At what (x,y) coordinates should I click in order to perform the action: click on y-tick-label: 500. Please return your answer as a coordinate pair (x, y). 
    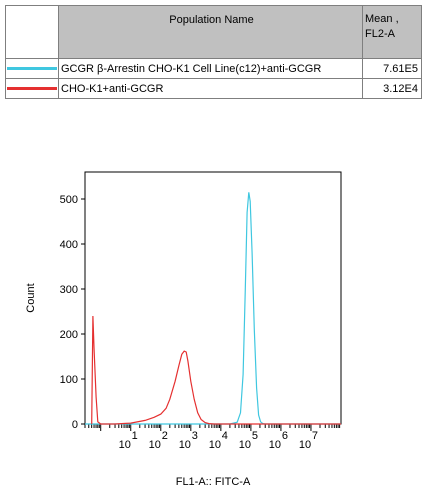
    Looking at the image, I should click on (69, 200).